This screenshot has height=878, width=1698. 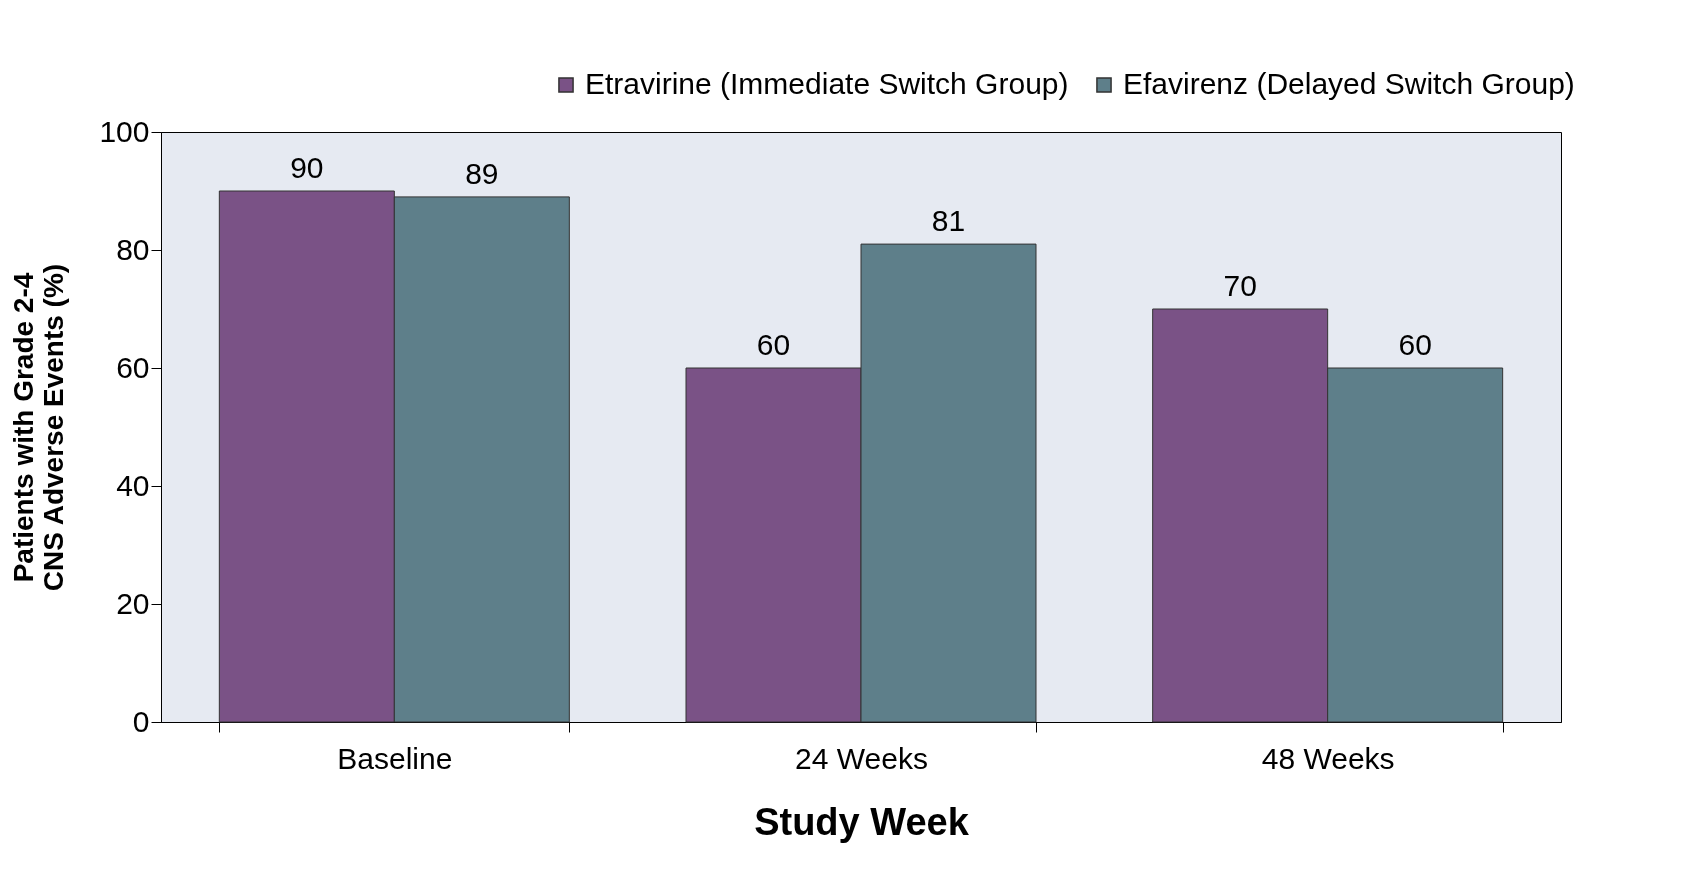 What do you see at coordinates (862, 821) in the screenshot?
I see `x-axis-title: Study Week` at bounding box center [862, 821].